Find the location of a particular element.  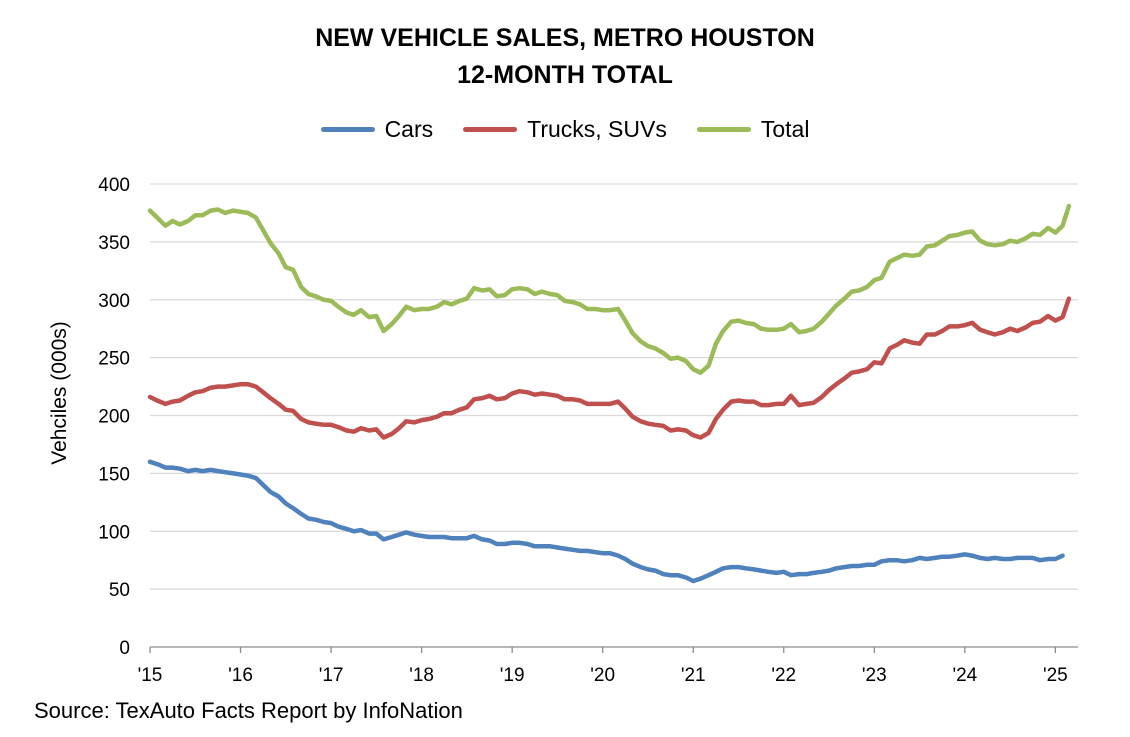

legend-item-trucks-suvs: Trucks, SUVs is located at coordinates (565, 129).